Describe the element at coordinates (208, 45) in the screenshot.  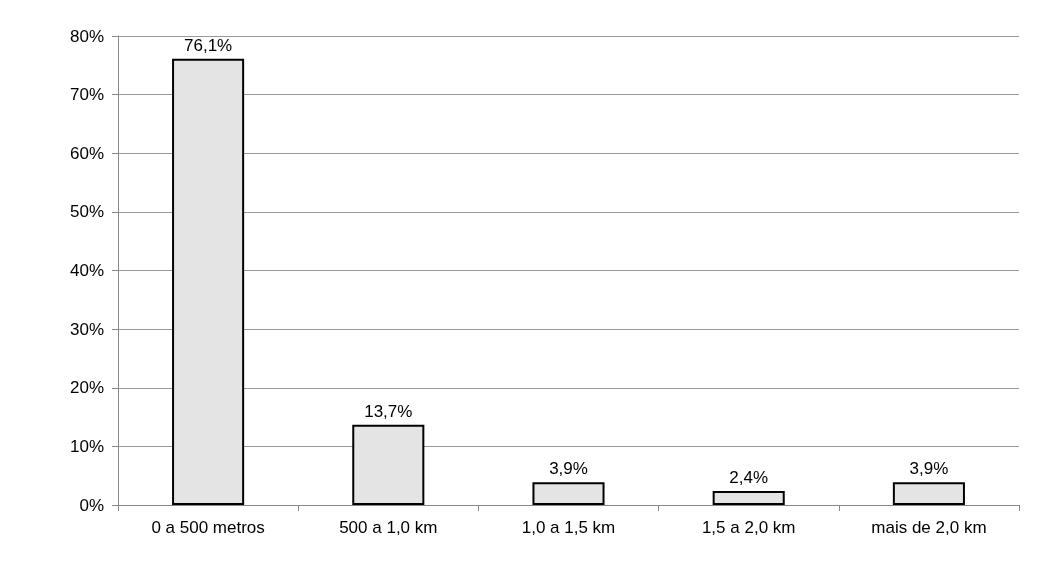
I see `data-label: 76,1%` at that location.